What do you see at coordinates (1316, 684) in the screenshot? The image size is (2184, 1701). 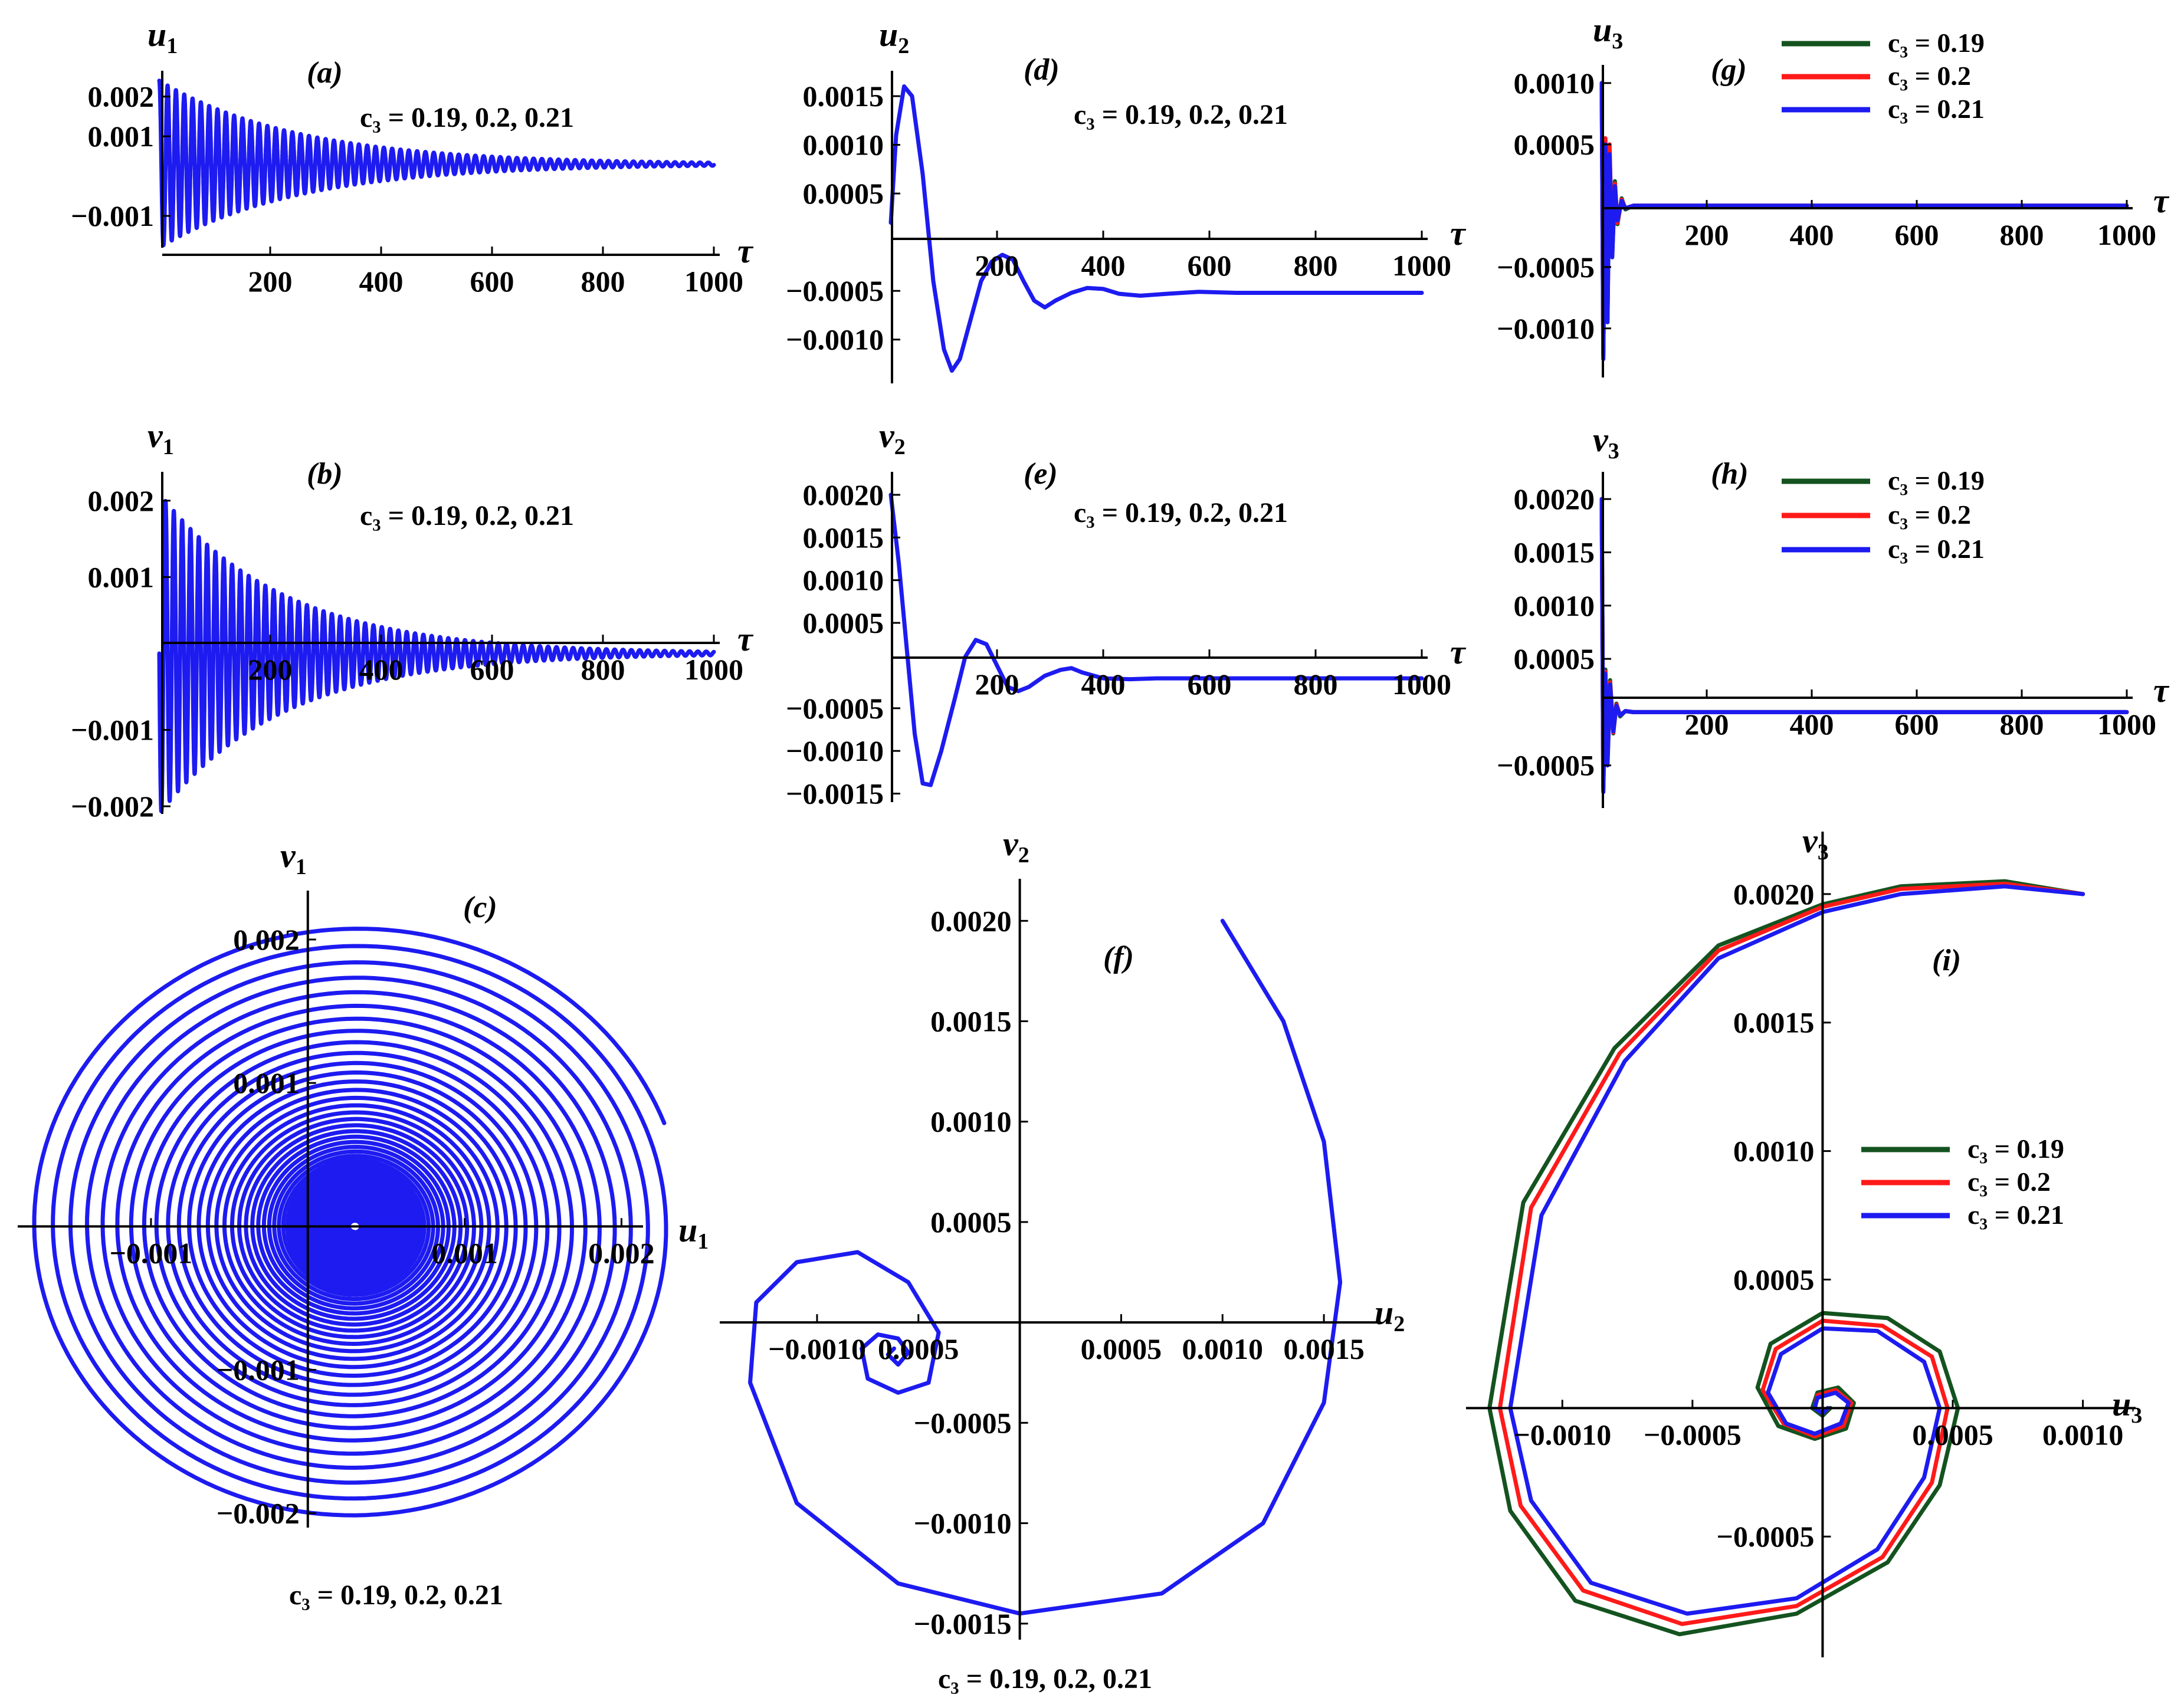 I see `x-tick-label-e: 800` at bounding box center [1316, 684].